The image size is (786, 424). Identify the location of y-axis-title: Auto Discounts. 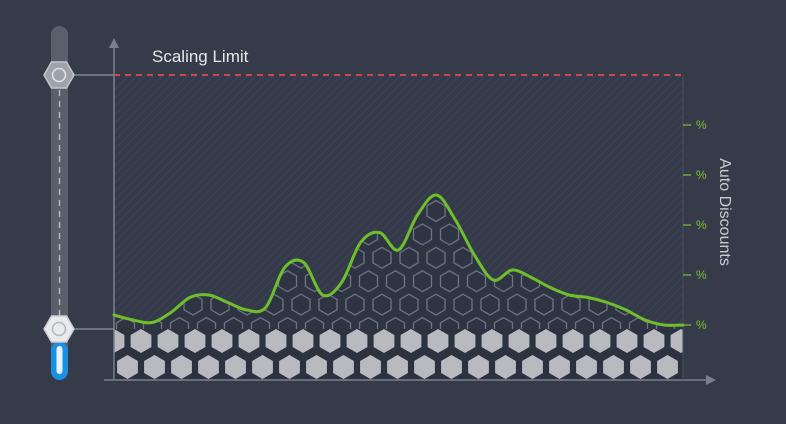
(724, 212).